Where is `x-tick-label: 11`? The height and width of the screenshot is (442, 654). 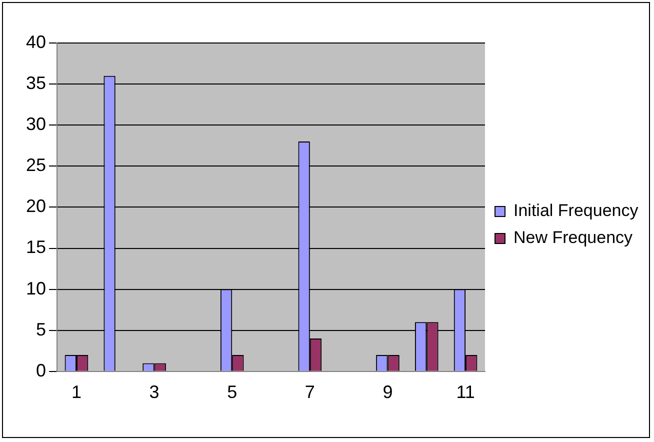
x-tick-label: 11 is located at coordinates (465, 392).